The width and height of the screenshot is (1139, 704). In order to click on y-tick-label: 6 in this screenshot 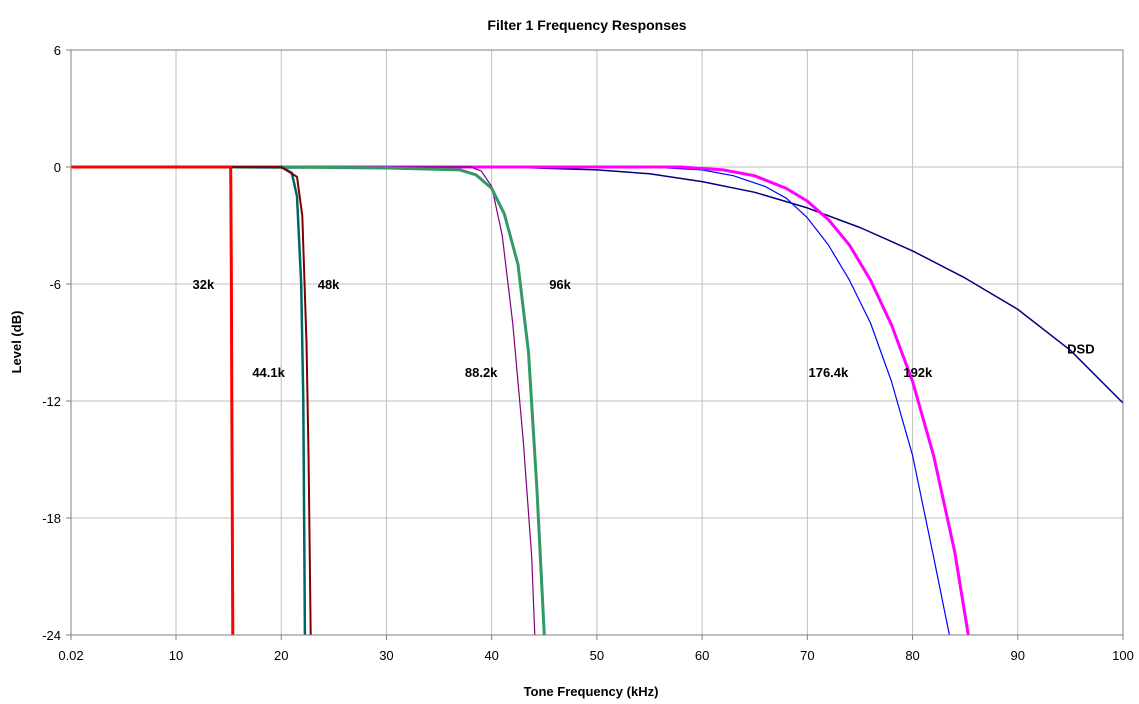, I will do `click(57, 50)`.